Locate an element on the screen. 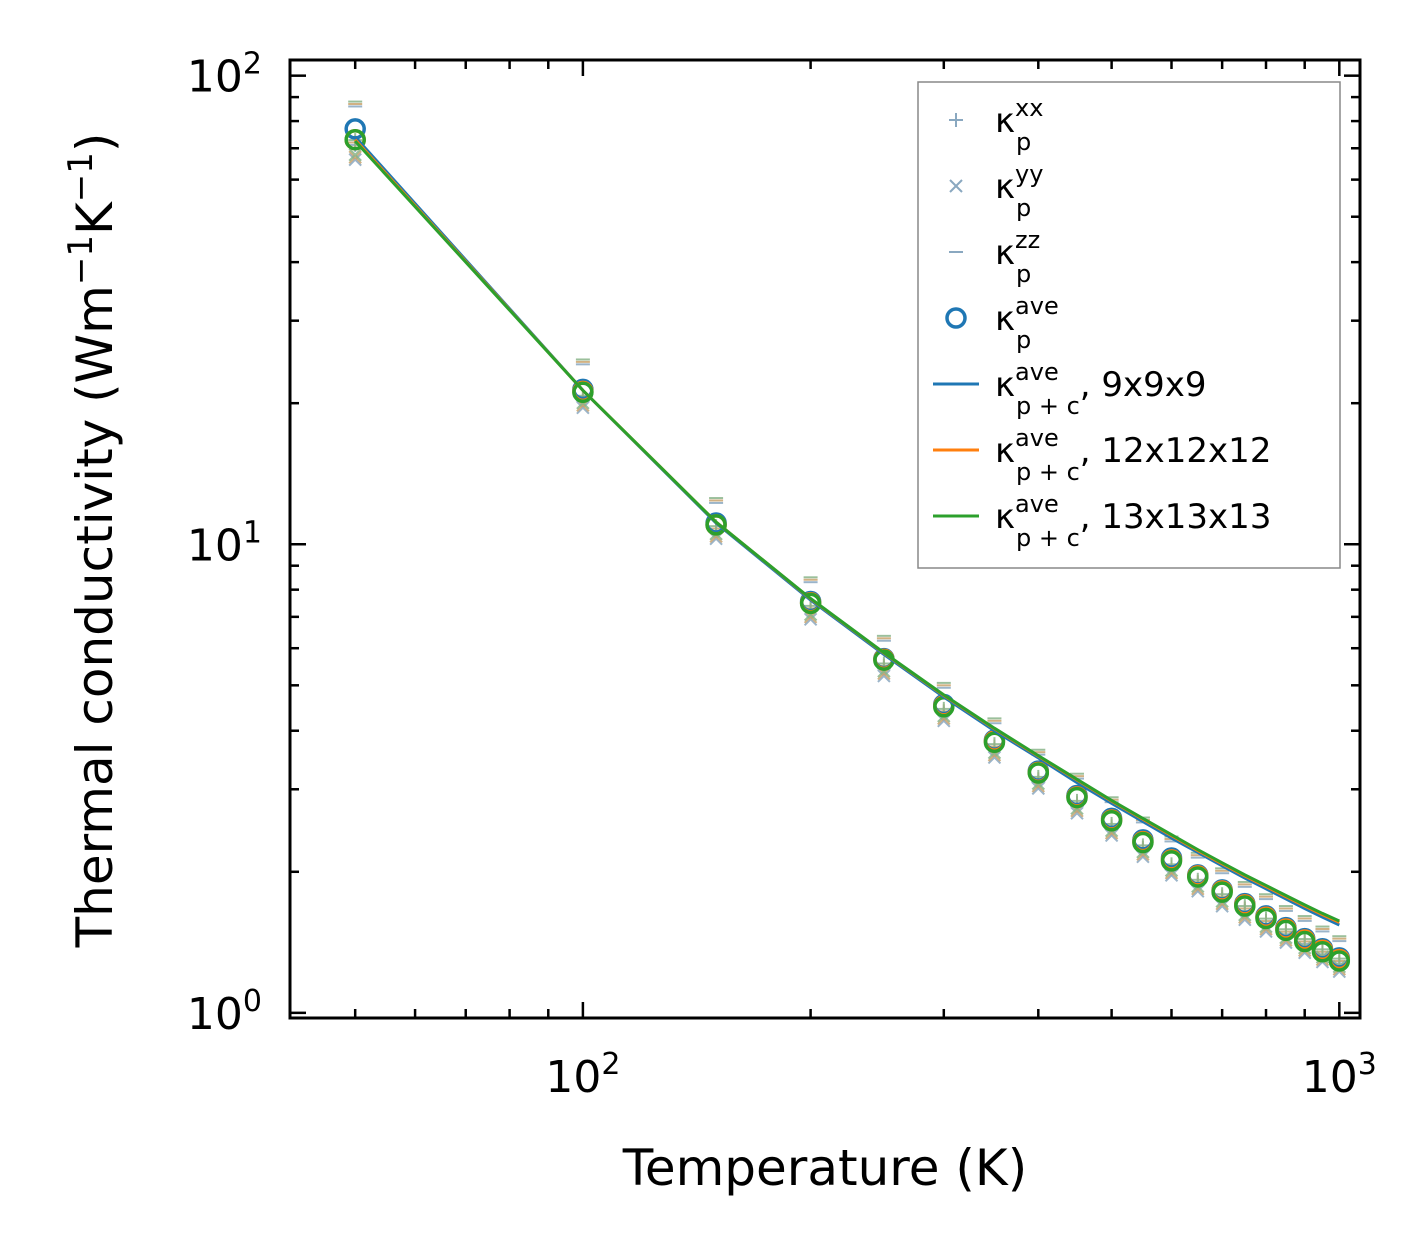 The width and height of the screenshot is (1421, 1256). legend-label: κave p + c, 12x12x12 is located at coordinates (1133, 455).